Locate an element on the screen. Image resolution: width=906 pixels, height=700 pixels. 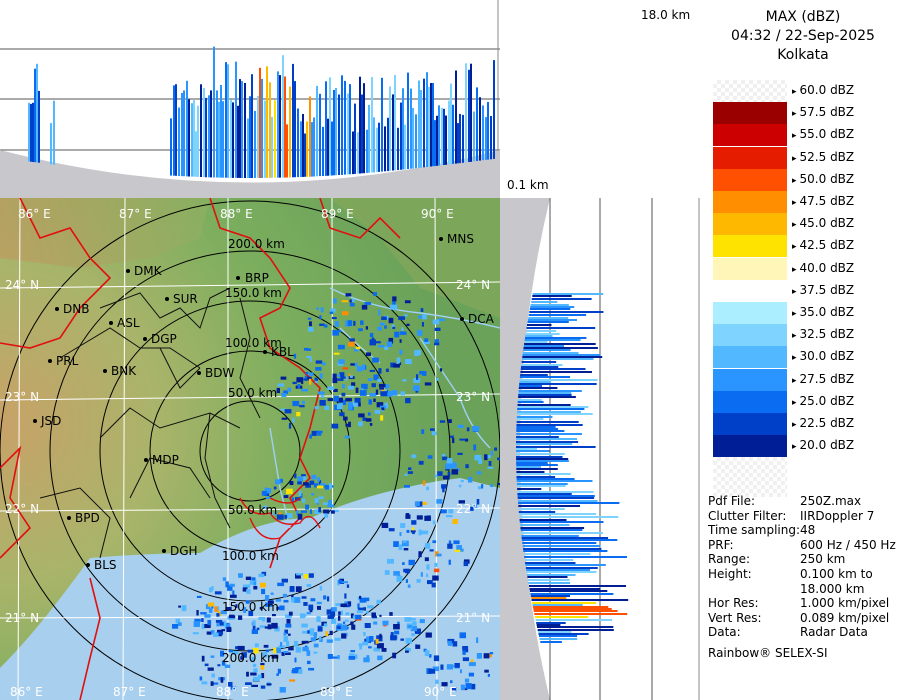
legend-label: 45.0 dBZ is located at coordinates (823, 223).